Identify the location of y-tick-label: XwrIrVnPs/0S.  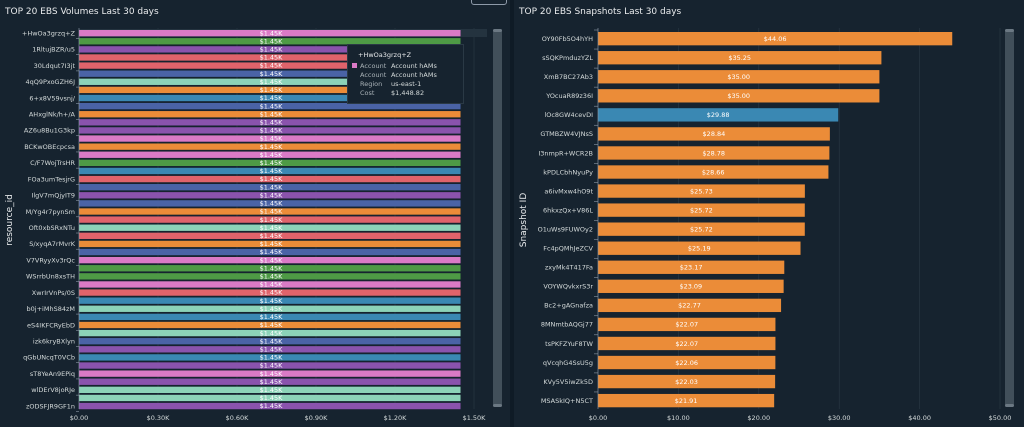
(53, 293).